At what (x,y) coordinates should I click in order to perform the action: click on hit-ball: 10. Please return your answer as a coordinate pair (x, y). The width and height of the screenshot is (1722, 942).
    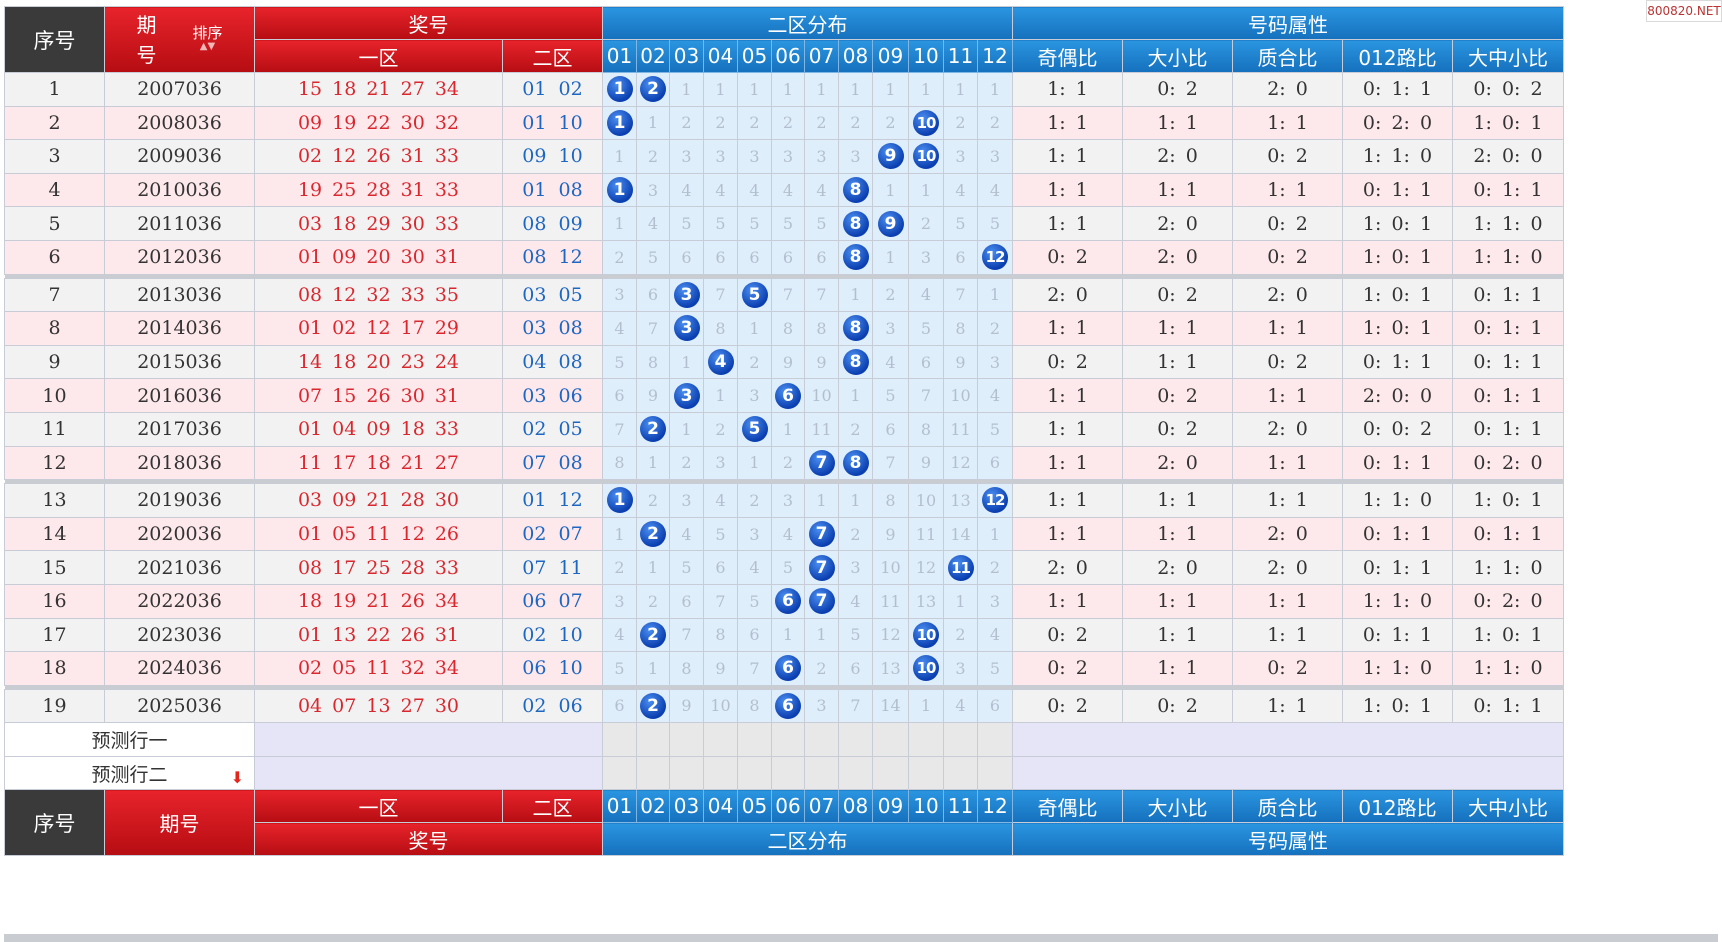
    Looking at the image, I should click on (926, 634).